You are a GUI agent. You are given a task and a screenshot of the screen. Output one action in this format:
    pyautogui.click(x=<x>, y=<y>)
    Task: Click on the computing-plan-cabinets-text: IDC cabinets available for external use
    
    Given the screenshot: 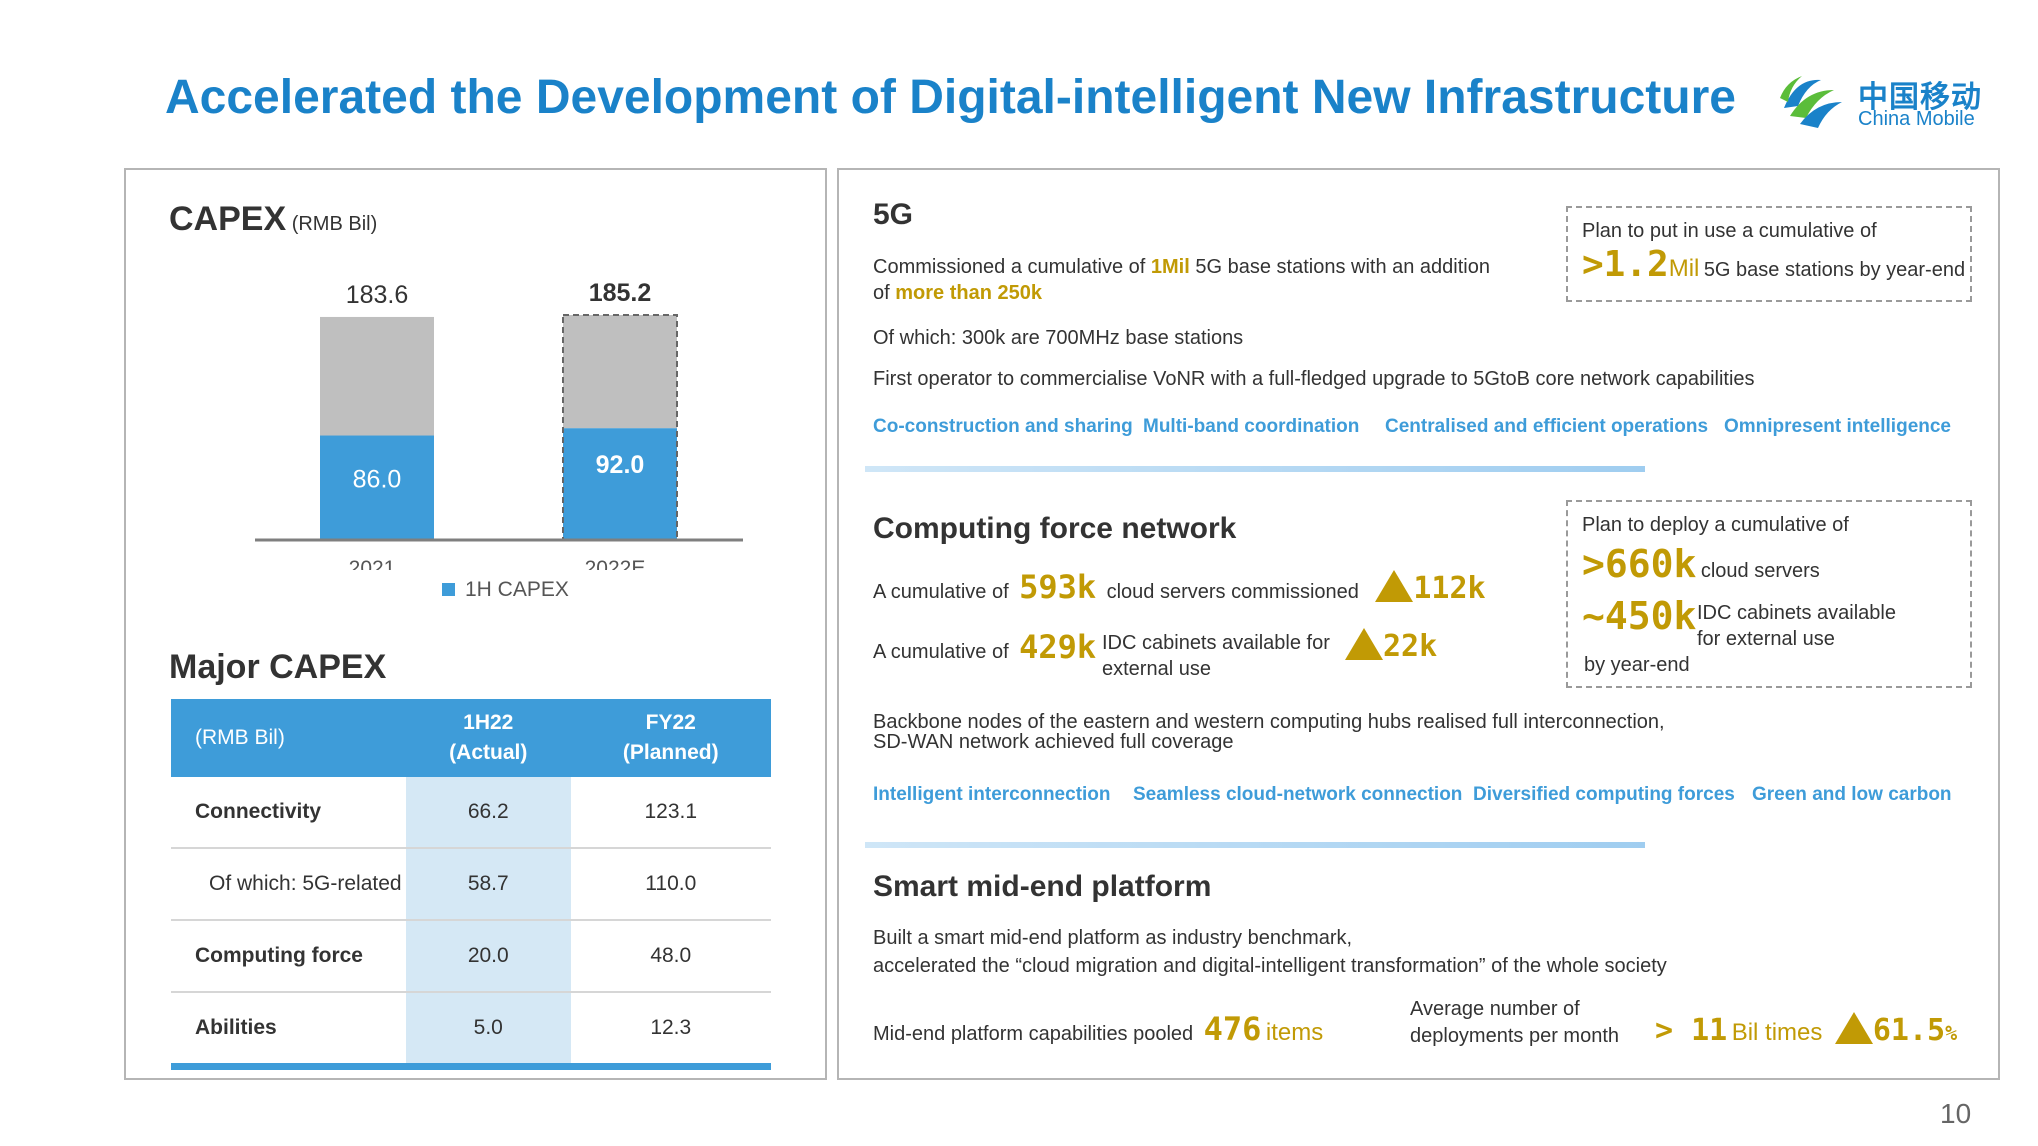 What is the action you would take?
    pyautogui.click(x=1796, y=626)
    